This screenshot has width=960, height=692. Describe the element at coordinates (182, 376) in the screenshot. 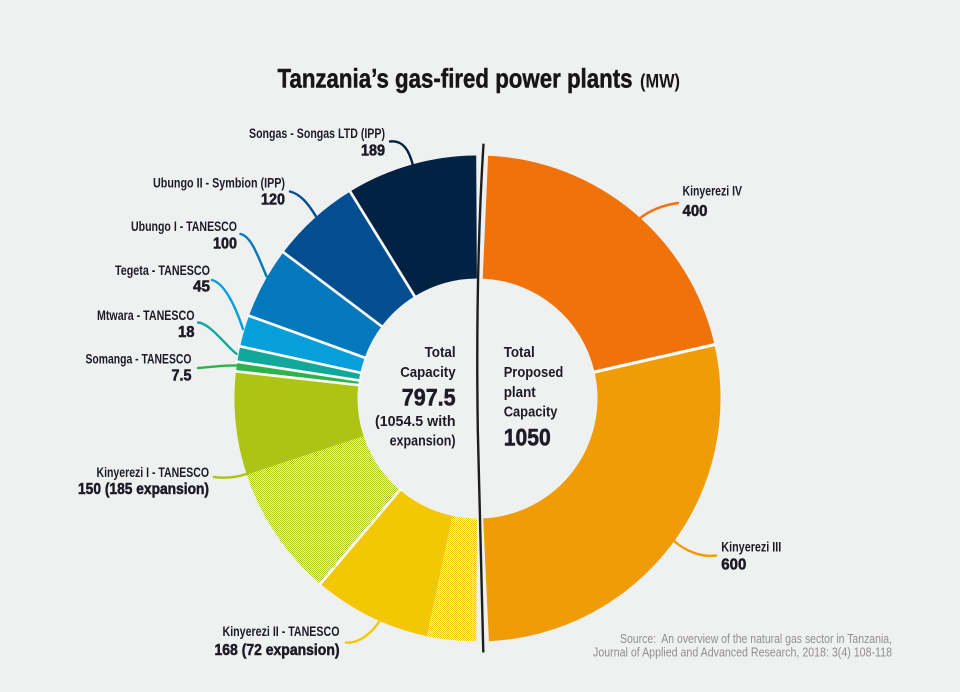

I see `svg-text: 7.5` at that location.